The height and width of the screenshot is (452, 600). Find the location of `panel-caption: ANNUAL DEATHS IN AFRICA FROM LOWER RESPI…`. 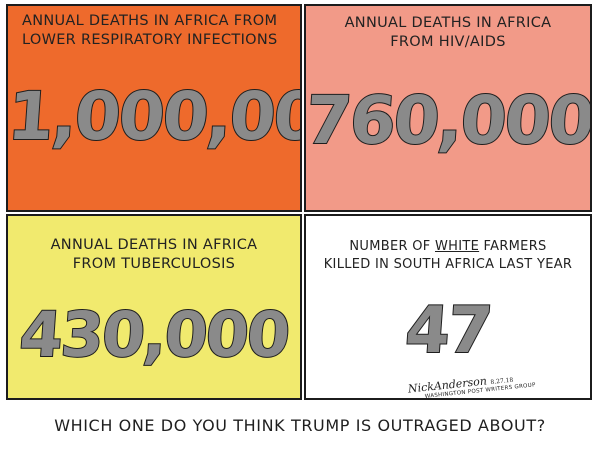

panel-caption: ANNUAL DEATHS IN AFRICA FROM LOWER RESPI… is located at coordinates (150, 30).